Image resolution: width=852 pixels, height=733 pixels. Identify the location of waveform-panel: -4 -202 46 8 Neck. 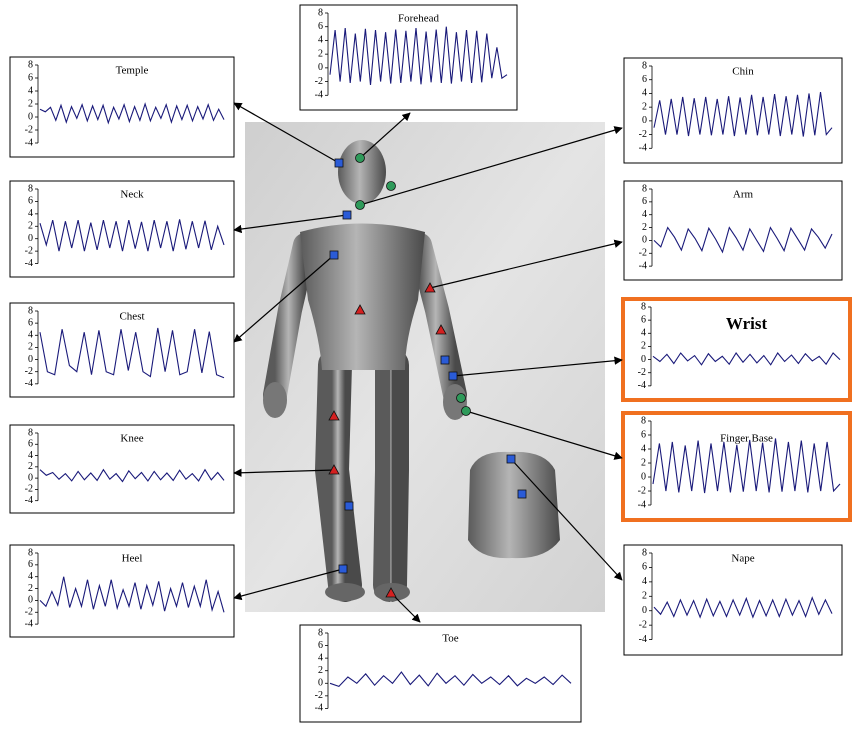
(122, 229).